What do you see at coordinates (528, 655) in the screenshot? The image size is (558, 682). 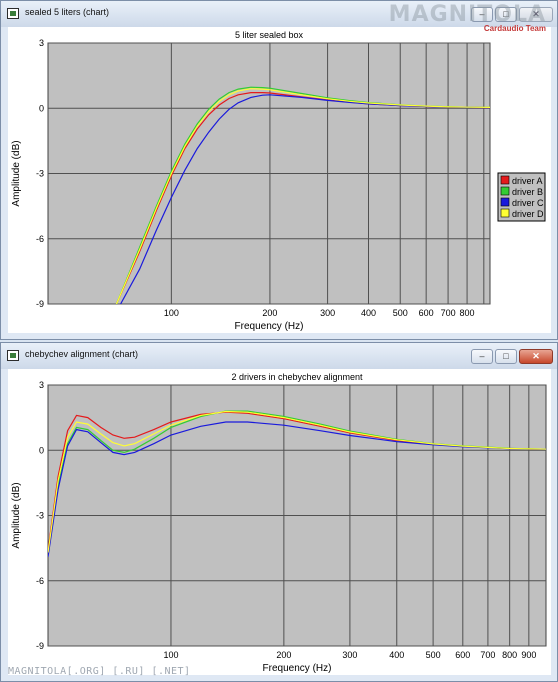 I see `x-tick-label: 900` at bounding box center [528, 655].